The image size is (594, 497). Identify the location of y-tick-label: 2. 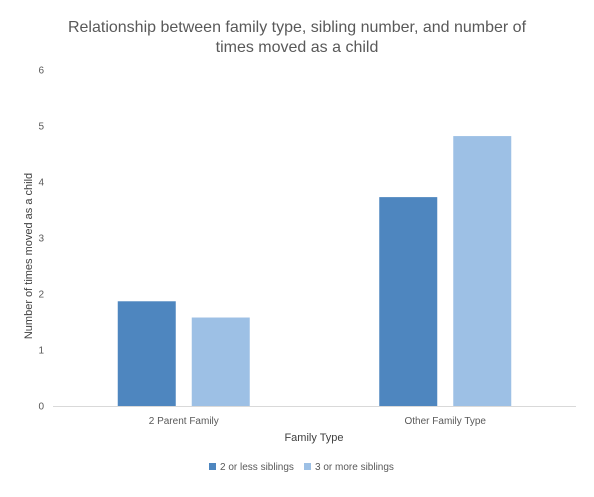
(41, 295).